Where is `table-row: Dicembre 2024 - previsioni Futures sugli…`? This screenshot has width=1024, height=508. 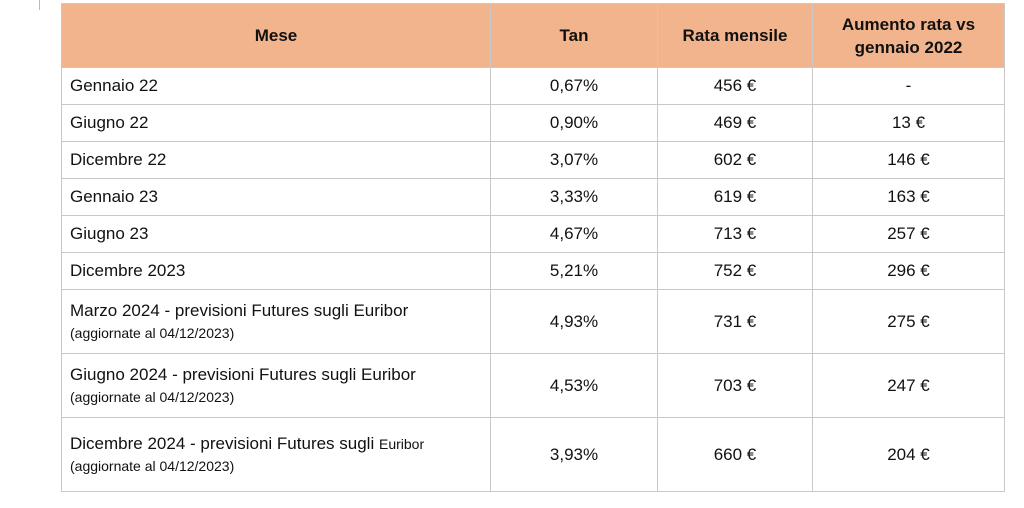
table-row: Dicembre 2024 - previsioni Futures sugli… is located at coordinates (533, 454).